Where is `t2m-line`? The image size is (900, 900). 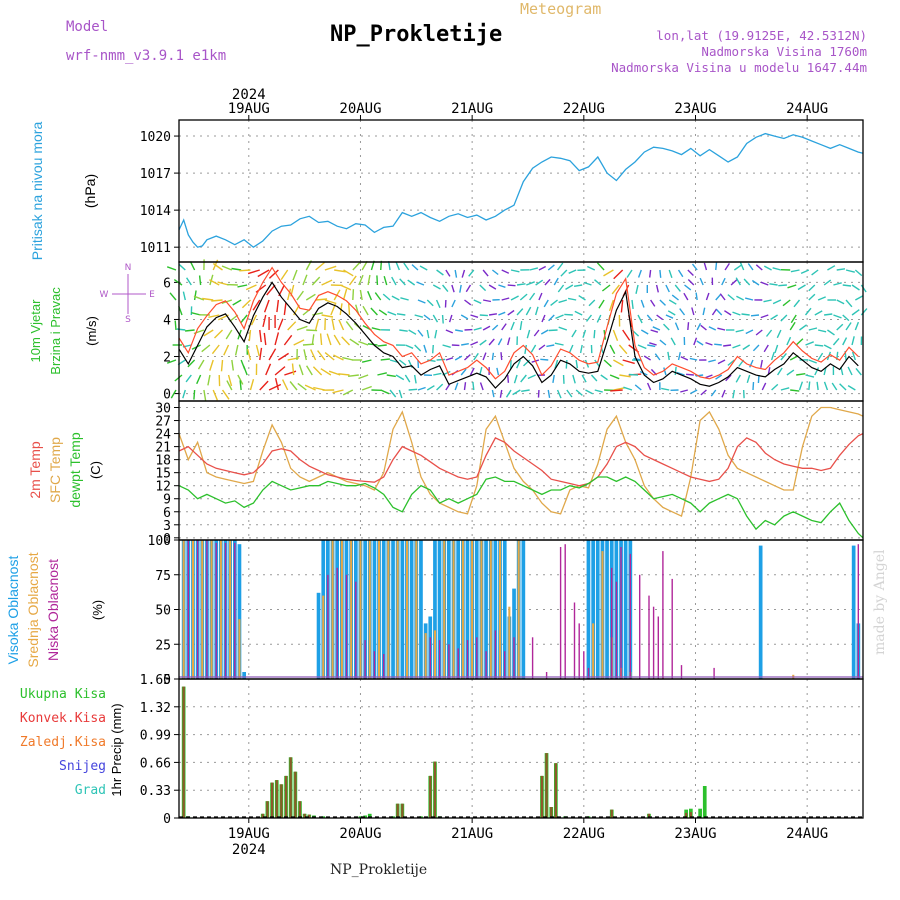
t2m-line is located at coordinates (521, 460).